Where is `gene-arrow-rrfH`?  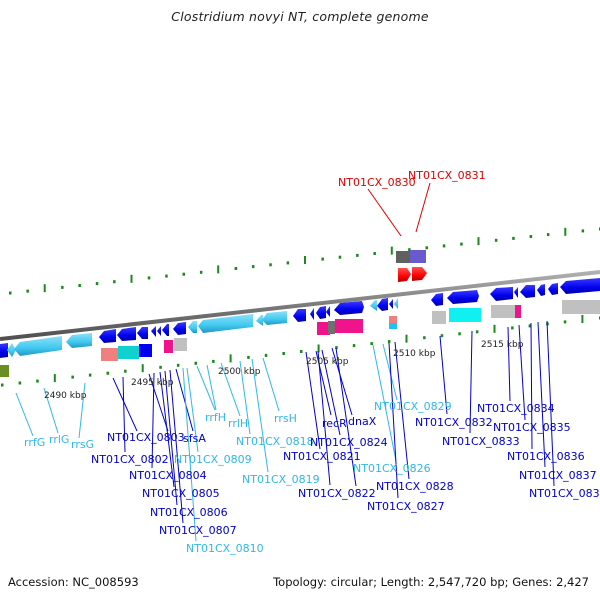 gene-arrow-rrfH is located at coordinates (259, 320).